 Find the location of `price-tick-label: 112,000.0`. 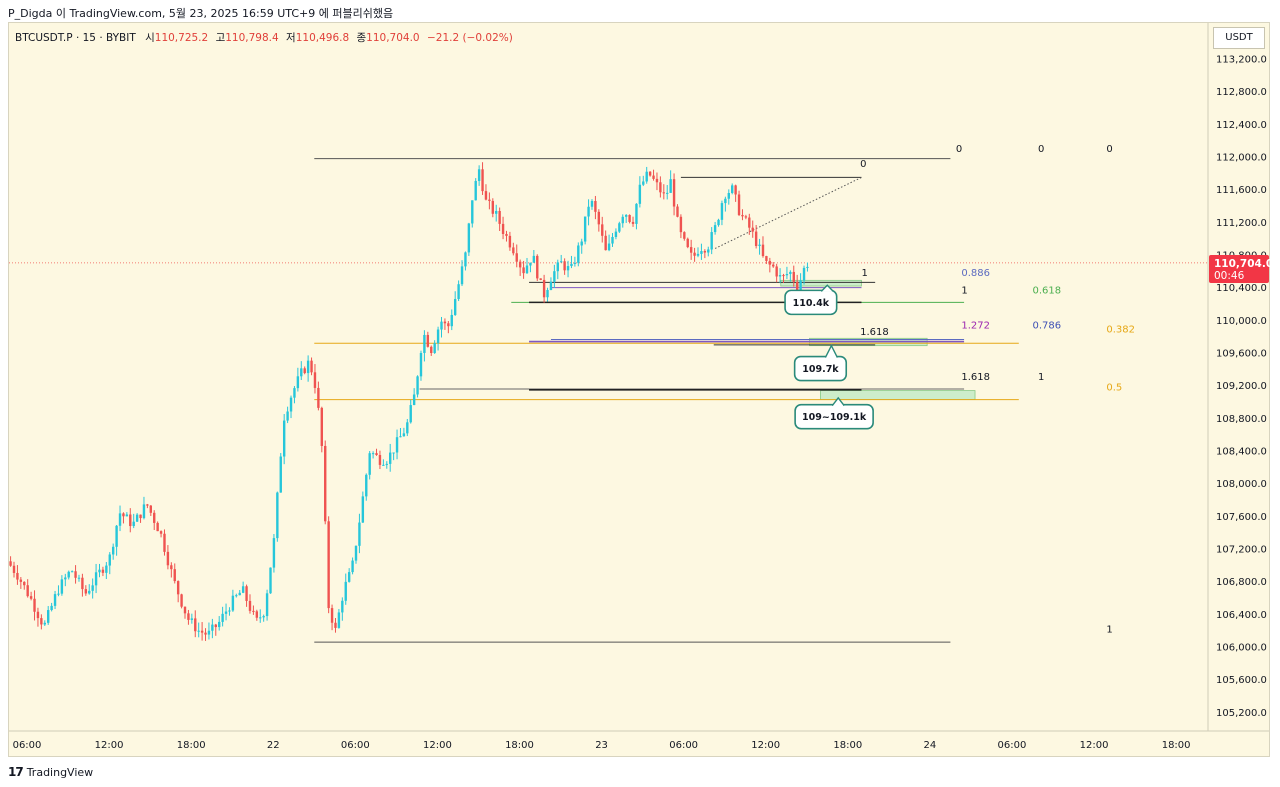

price-tick-label: 112,000.0 is located at coordinates (1241, 157).